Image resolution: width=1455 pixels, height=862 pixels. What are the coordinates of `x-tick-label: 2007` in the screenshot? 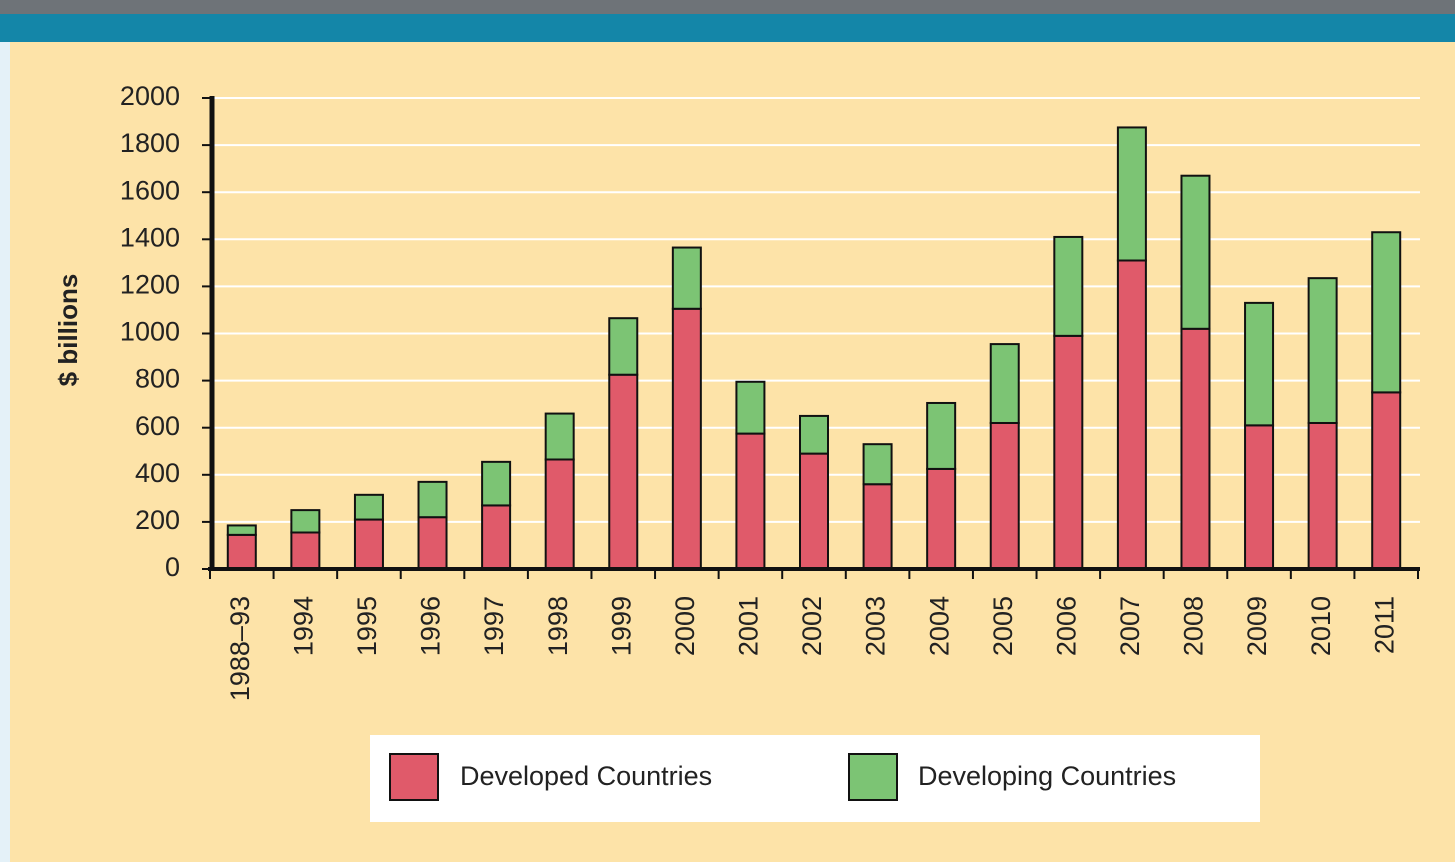 It's located at (1130, 626).